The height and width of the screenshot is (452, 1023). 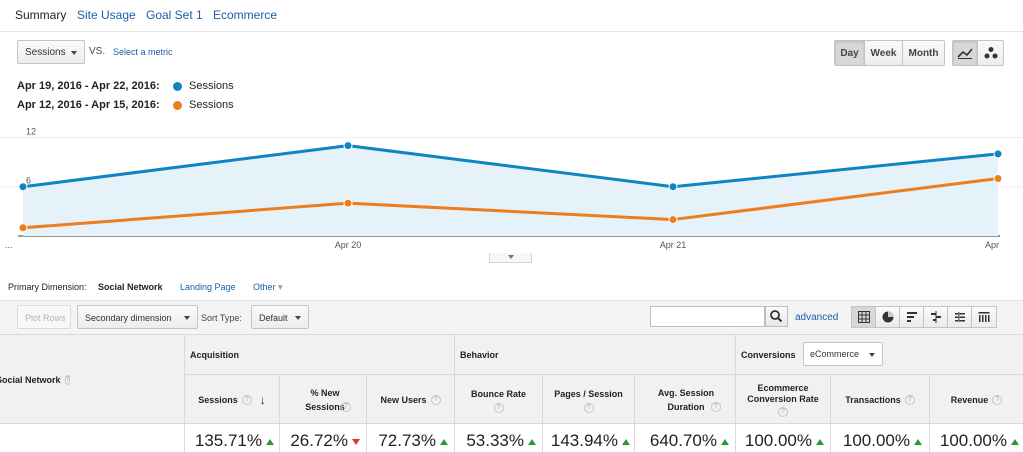 I want to click on comparison-view-button, so click(x=936, y=317).